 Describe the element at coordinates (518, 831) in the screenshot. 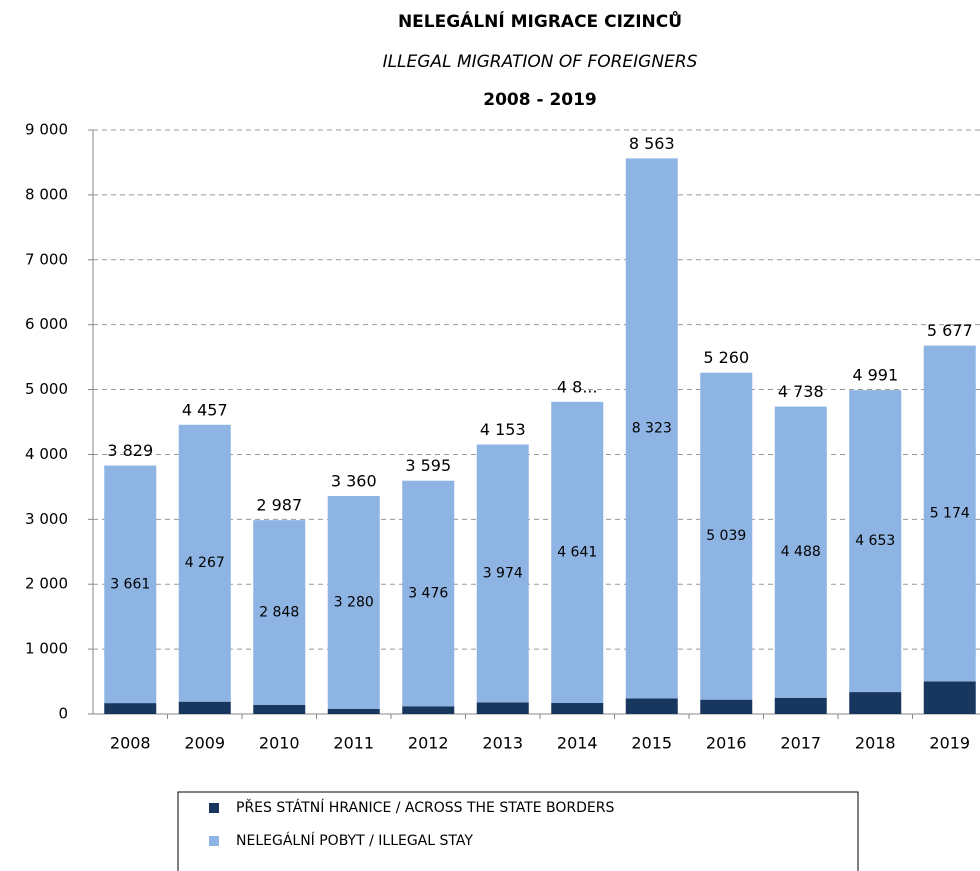

I see `legend-box` at that location.